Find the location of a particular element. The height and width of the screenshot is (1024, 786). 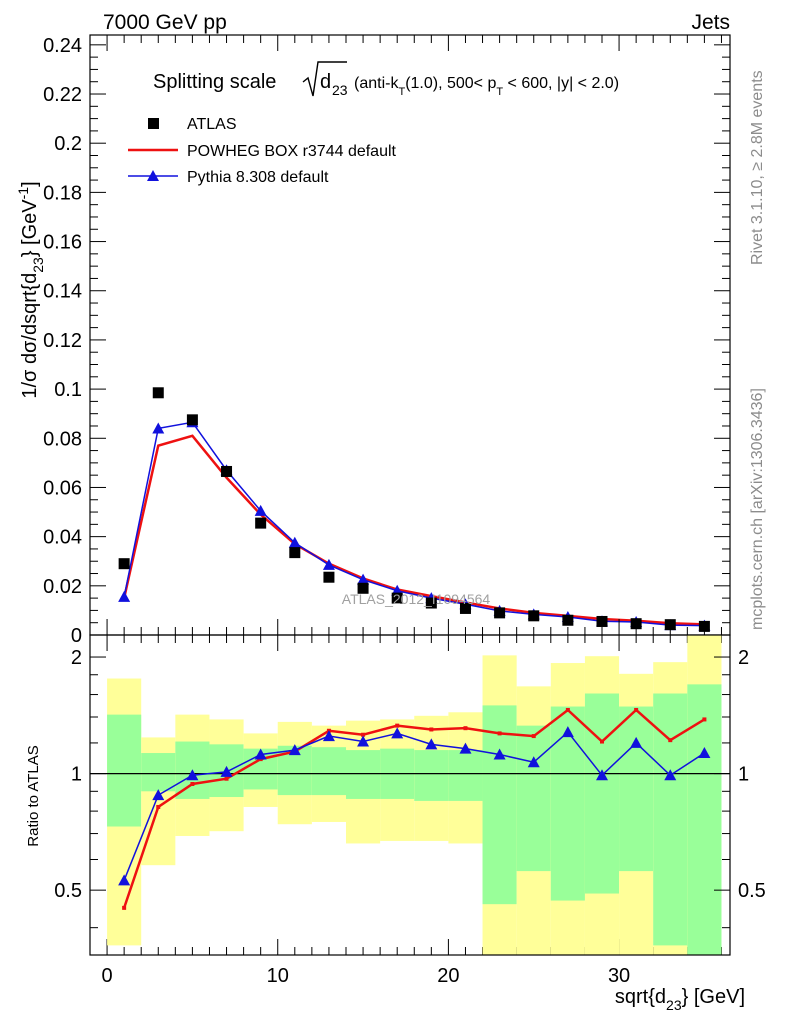

x-axis-label: sqrt{d23} [GeV] is located at coordinates (680, 999).